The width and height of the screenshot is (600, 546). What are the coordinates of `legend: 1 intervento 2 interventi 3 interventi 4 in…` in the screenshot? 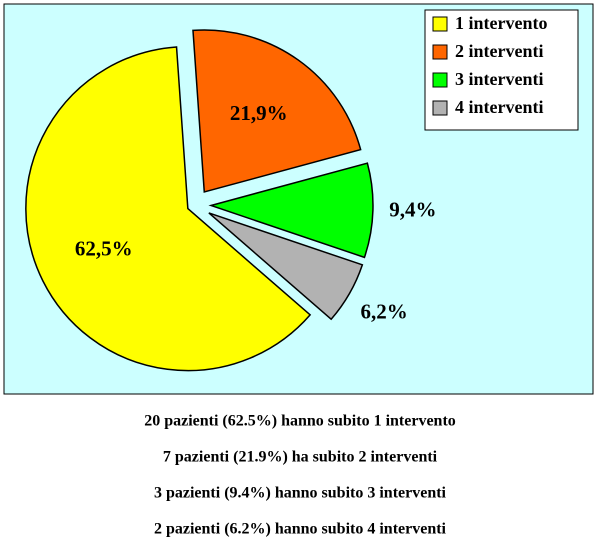 It's located at (501, 70).